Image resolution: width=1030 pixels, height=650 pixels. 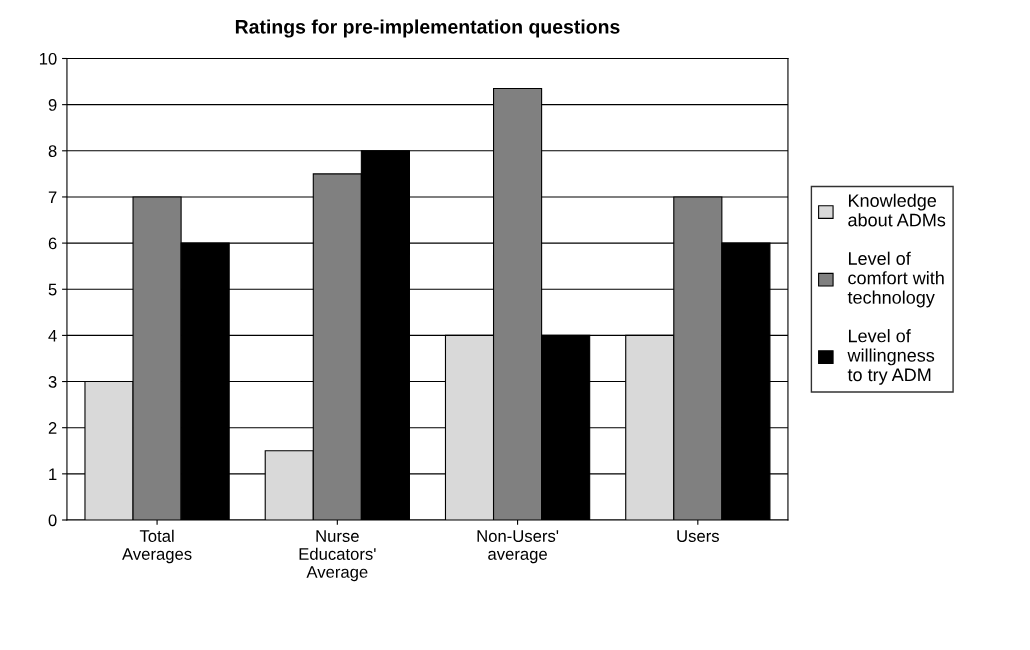 What do you see at coordinates (53, 474) in the screenshot?
I see `y-tick-label: 1` at bounding box center [53, 474].